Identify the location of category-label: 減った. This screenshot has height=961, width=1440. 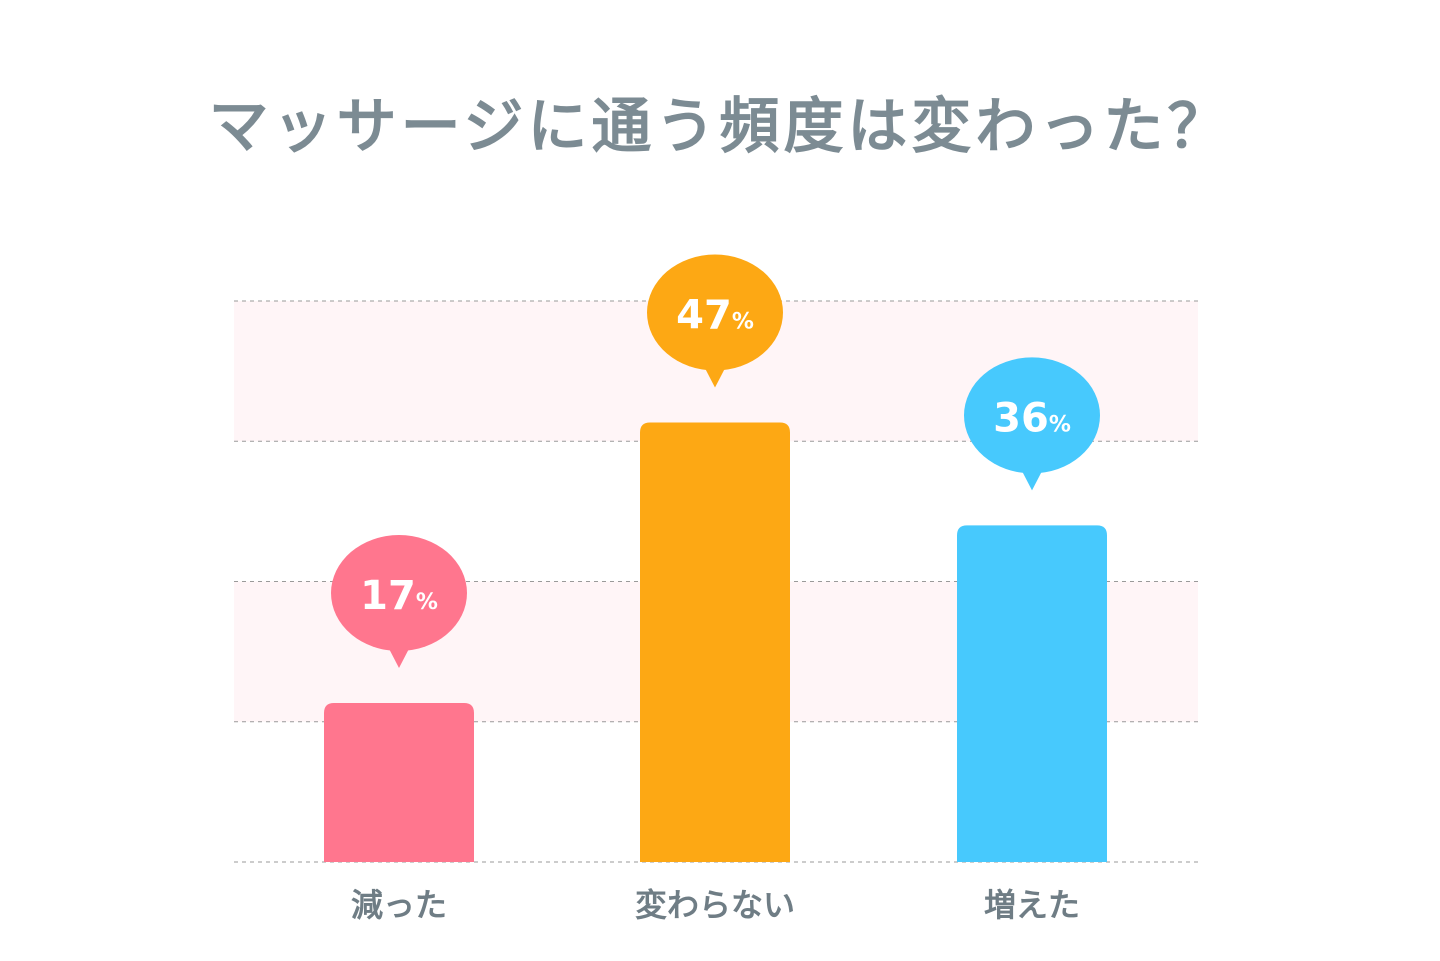
(399, 905).